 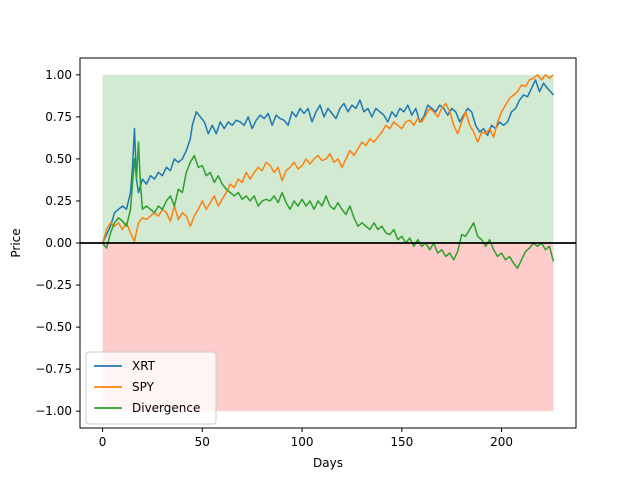 I want to click on y-tick-label: 0.75, so click(x=58, y=117).